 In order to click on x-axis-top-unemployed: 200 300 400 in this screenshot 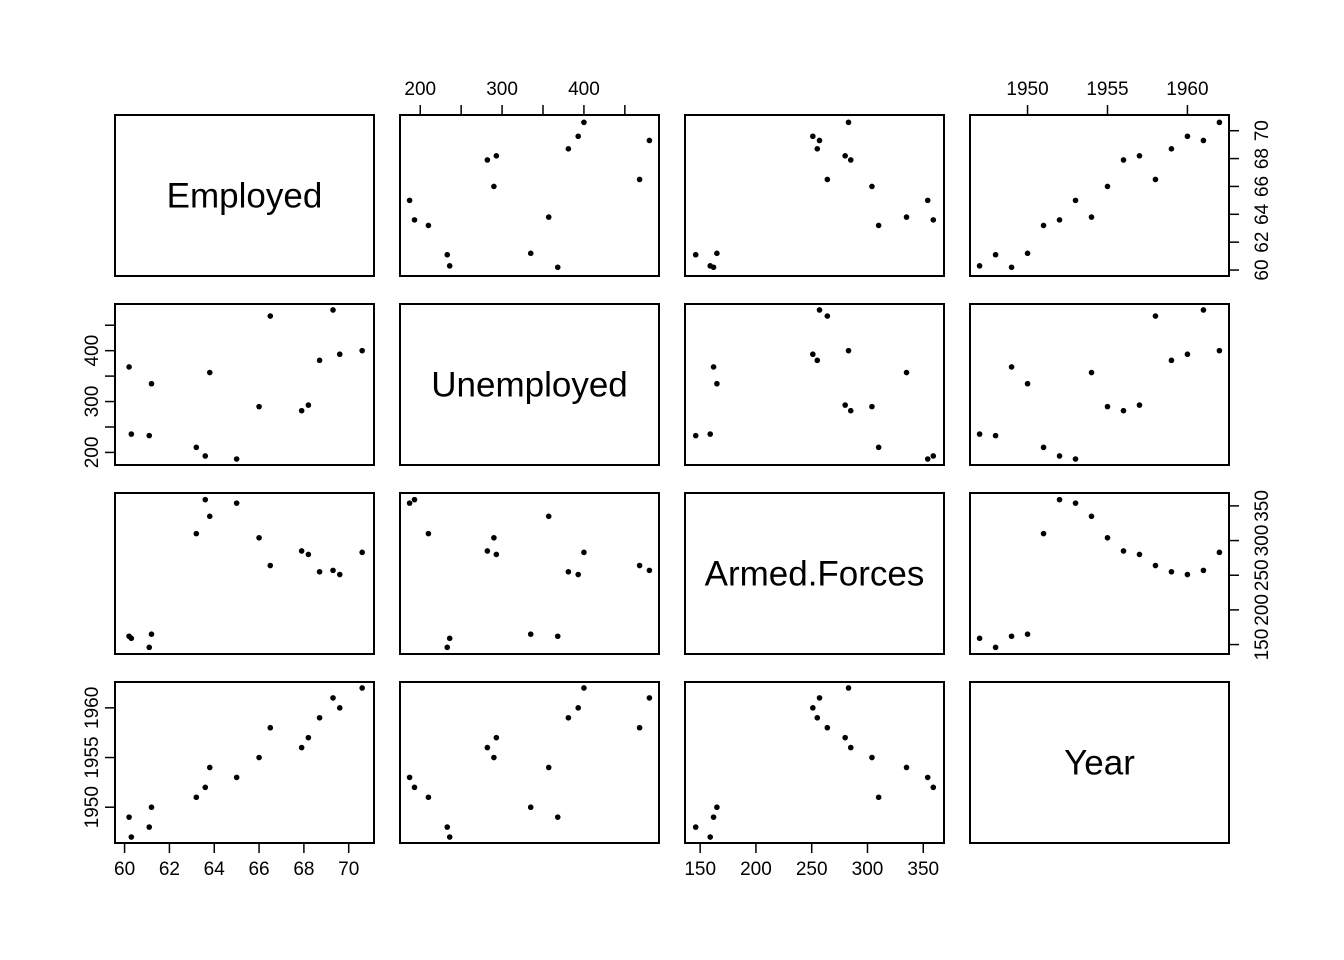, I will do `click(515, 97)`.